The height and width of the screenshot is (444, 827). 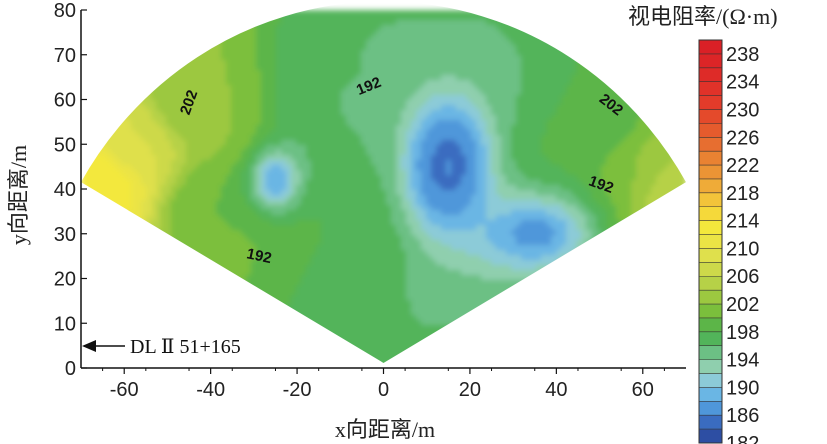 I want to click on colorbar, so click(x=710, y=241).